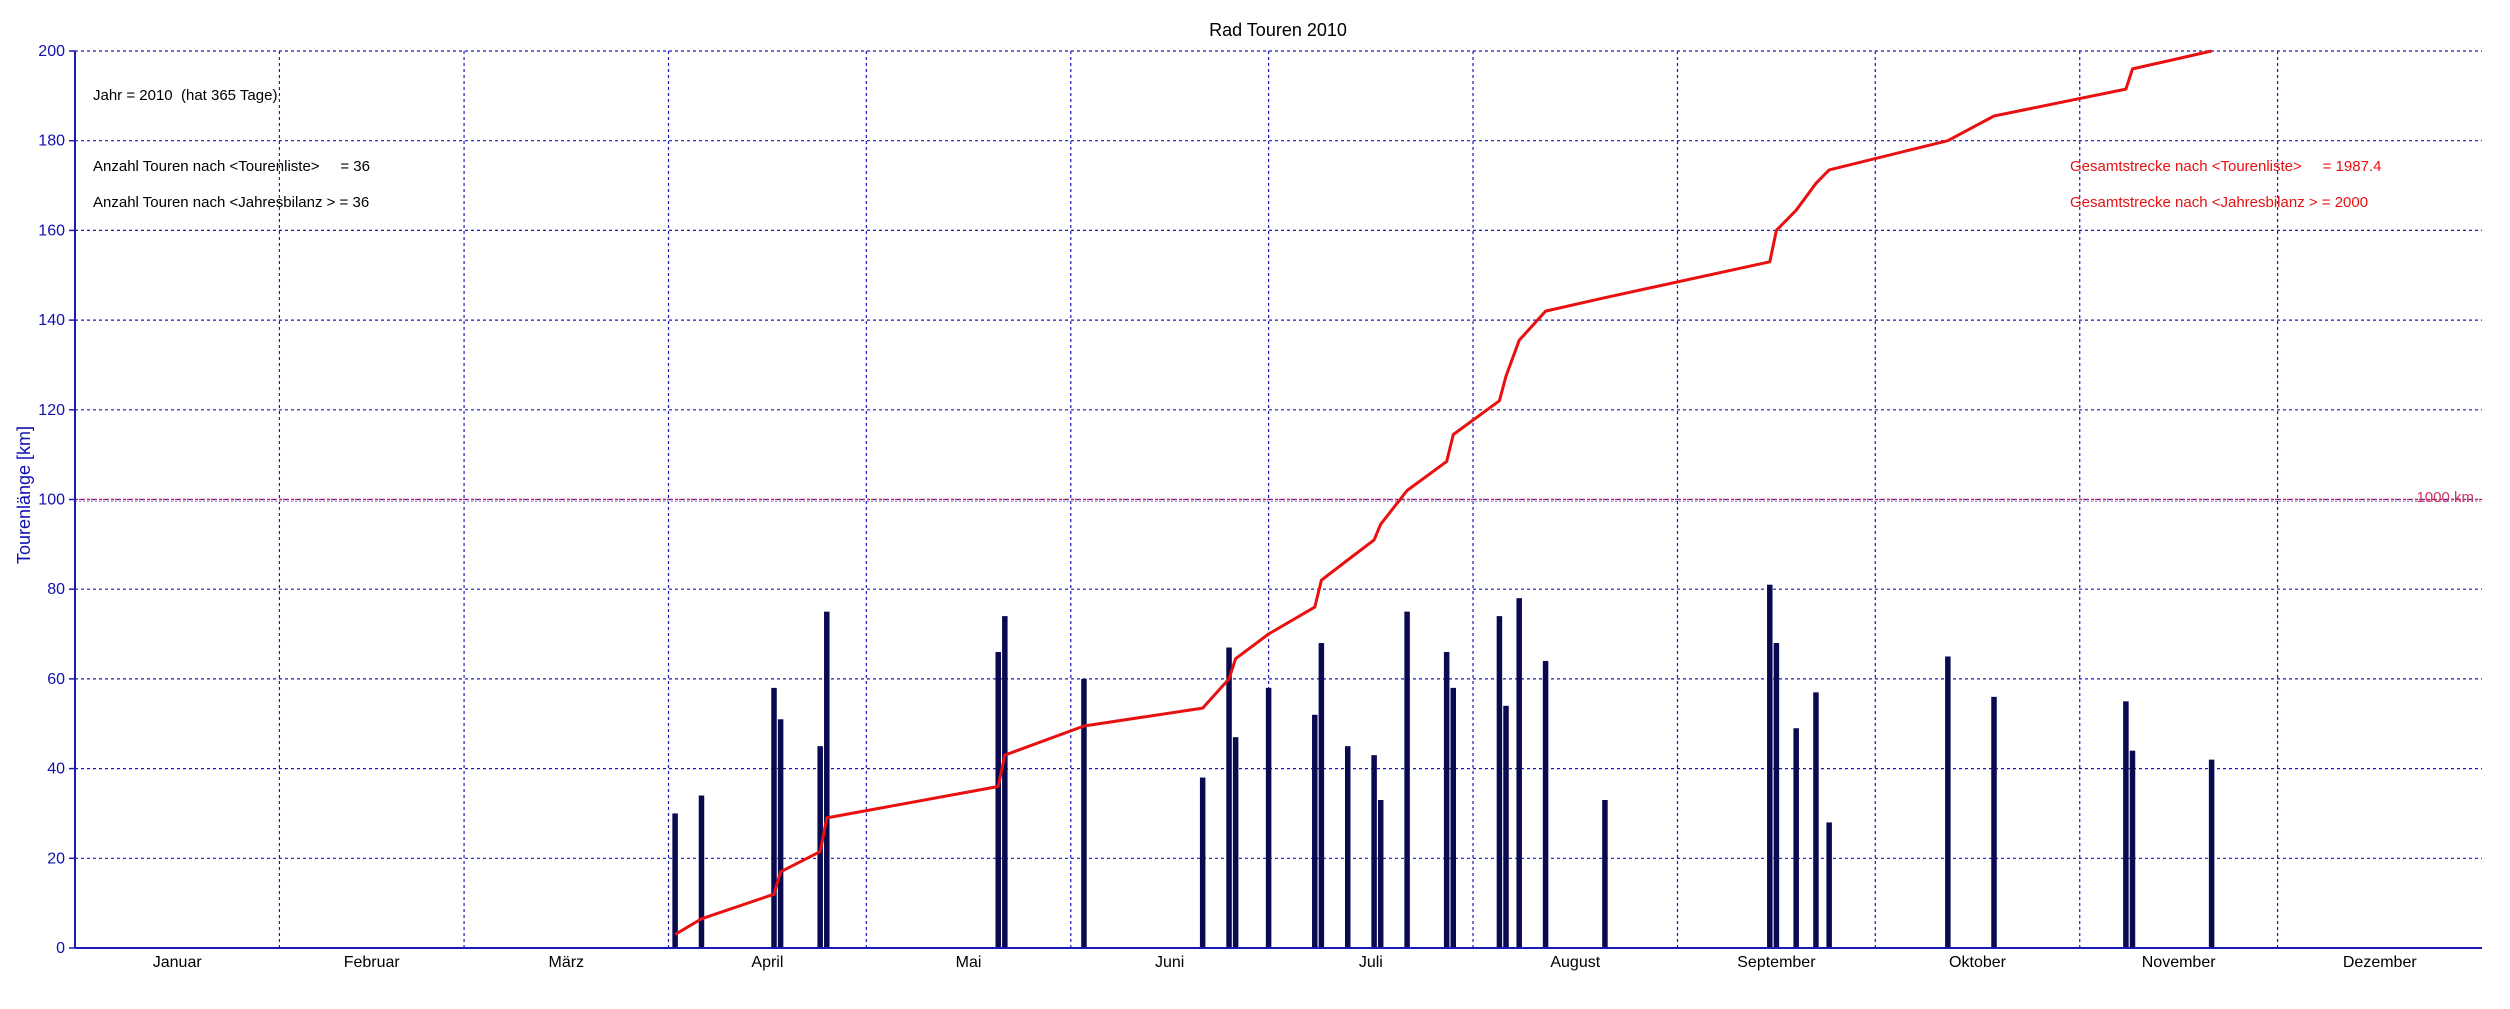 This screenshot has height=1009, width=2510. What do you see at coordinates (56, 589) in the screenshot?
I see `y-tick-label: 80` at bounding box center [56, 589].